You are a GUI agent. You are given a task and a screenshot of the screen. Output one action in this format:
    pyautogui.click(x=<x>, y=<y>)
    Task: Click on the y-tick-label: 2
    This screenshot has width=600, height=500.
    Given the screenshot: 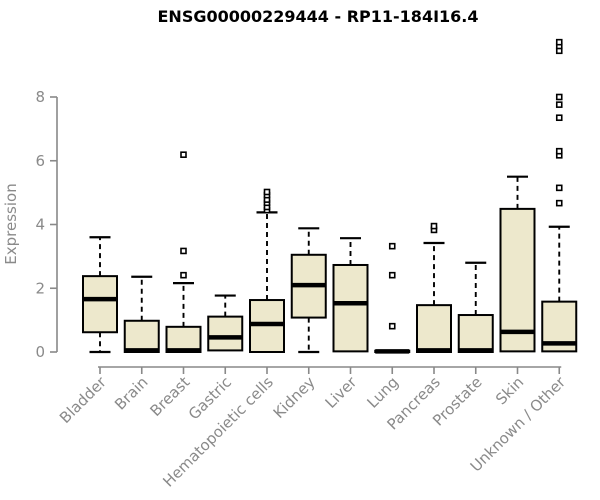 What is the action you would take?
    pyautogui.click(x=40, y=288)
    